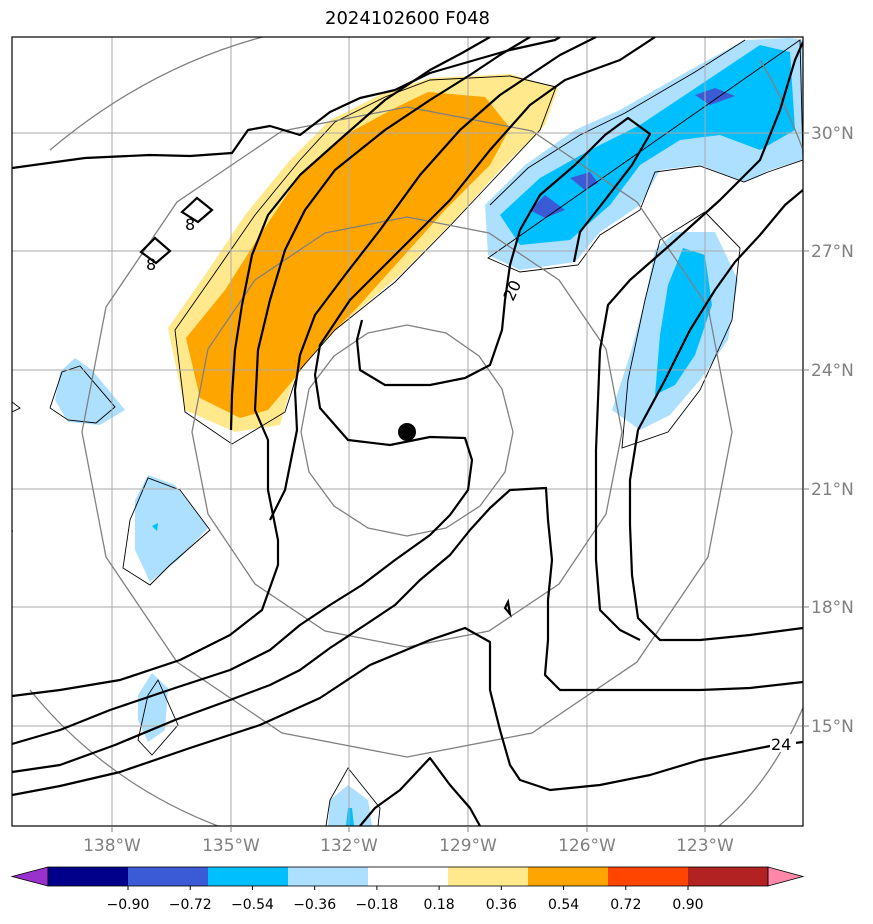  Describe the element at coordinates (832, 727) in the screenshot. I see `lat-label: 15°N` at that location.